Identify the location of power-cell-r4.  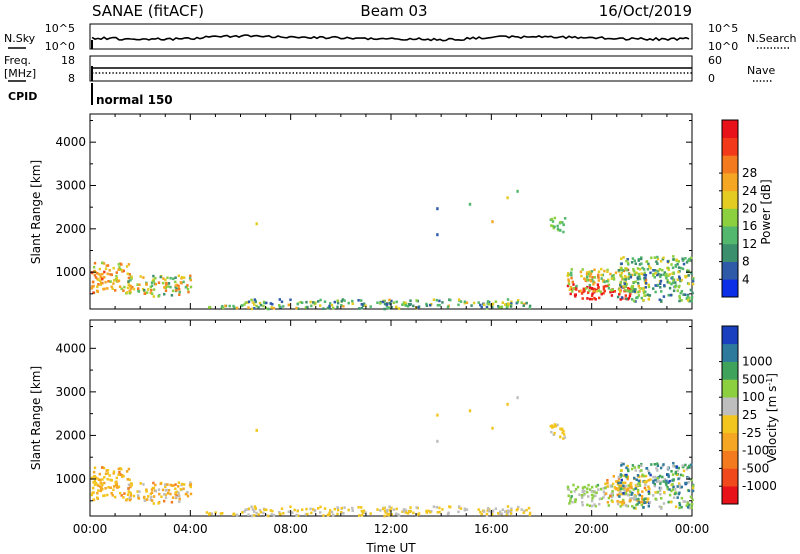
(555, 218).